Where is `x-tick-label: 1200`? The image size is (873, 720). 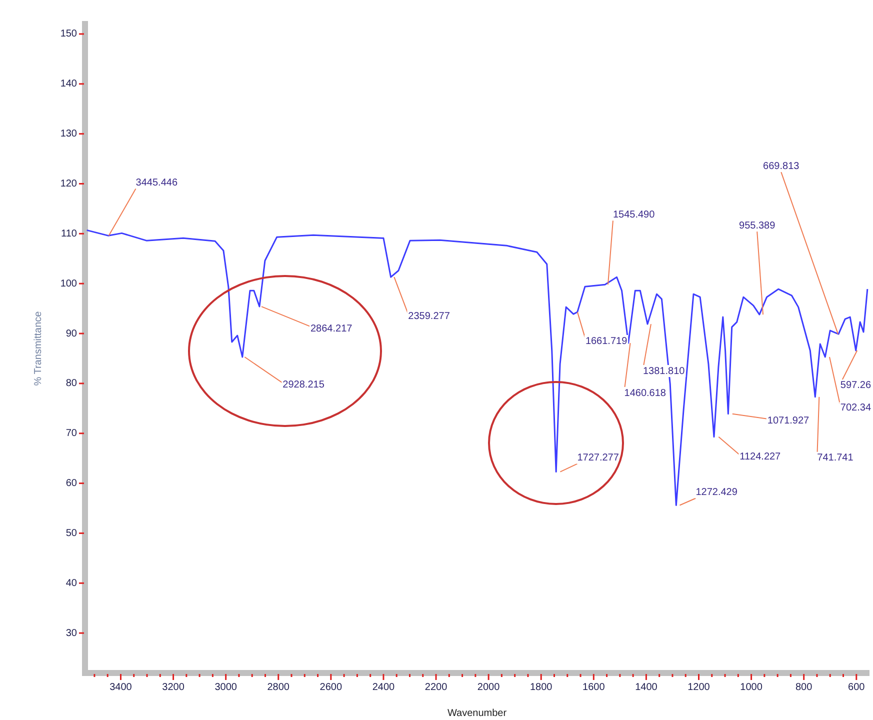 x-tick-label: 1200 is located at coordinates (699, 687).